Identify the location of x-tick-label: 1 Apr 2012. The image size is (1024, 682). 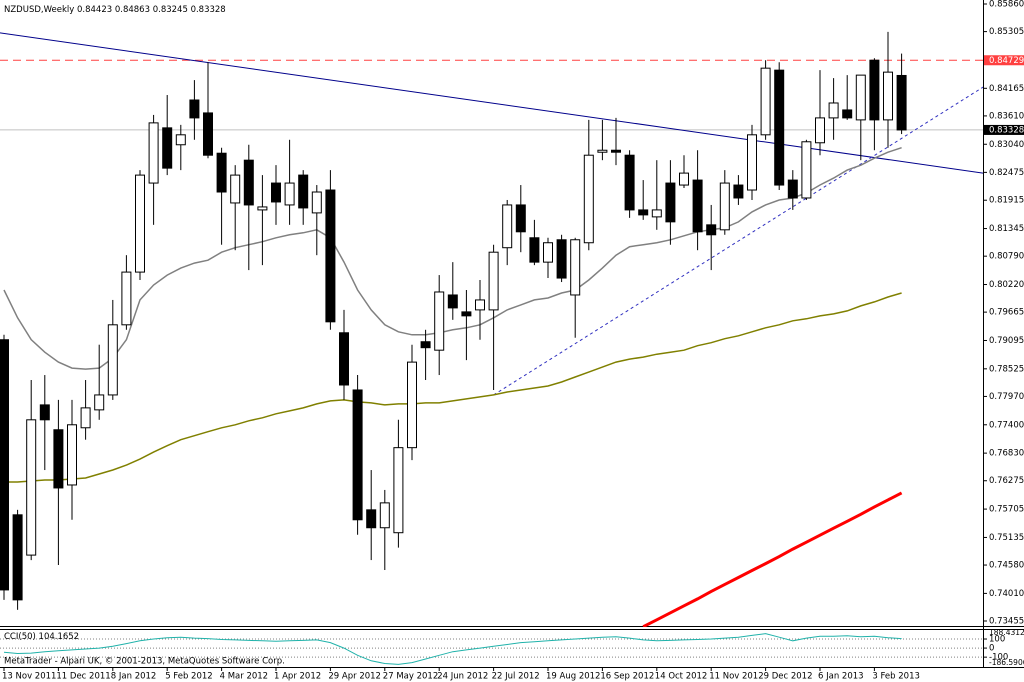
(297, 677).